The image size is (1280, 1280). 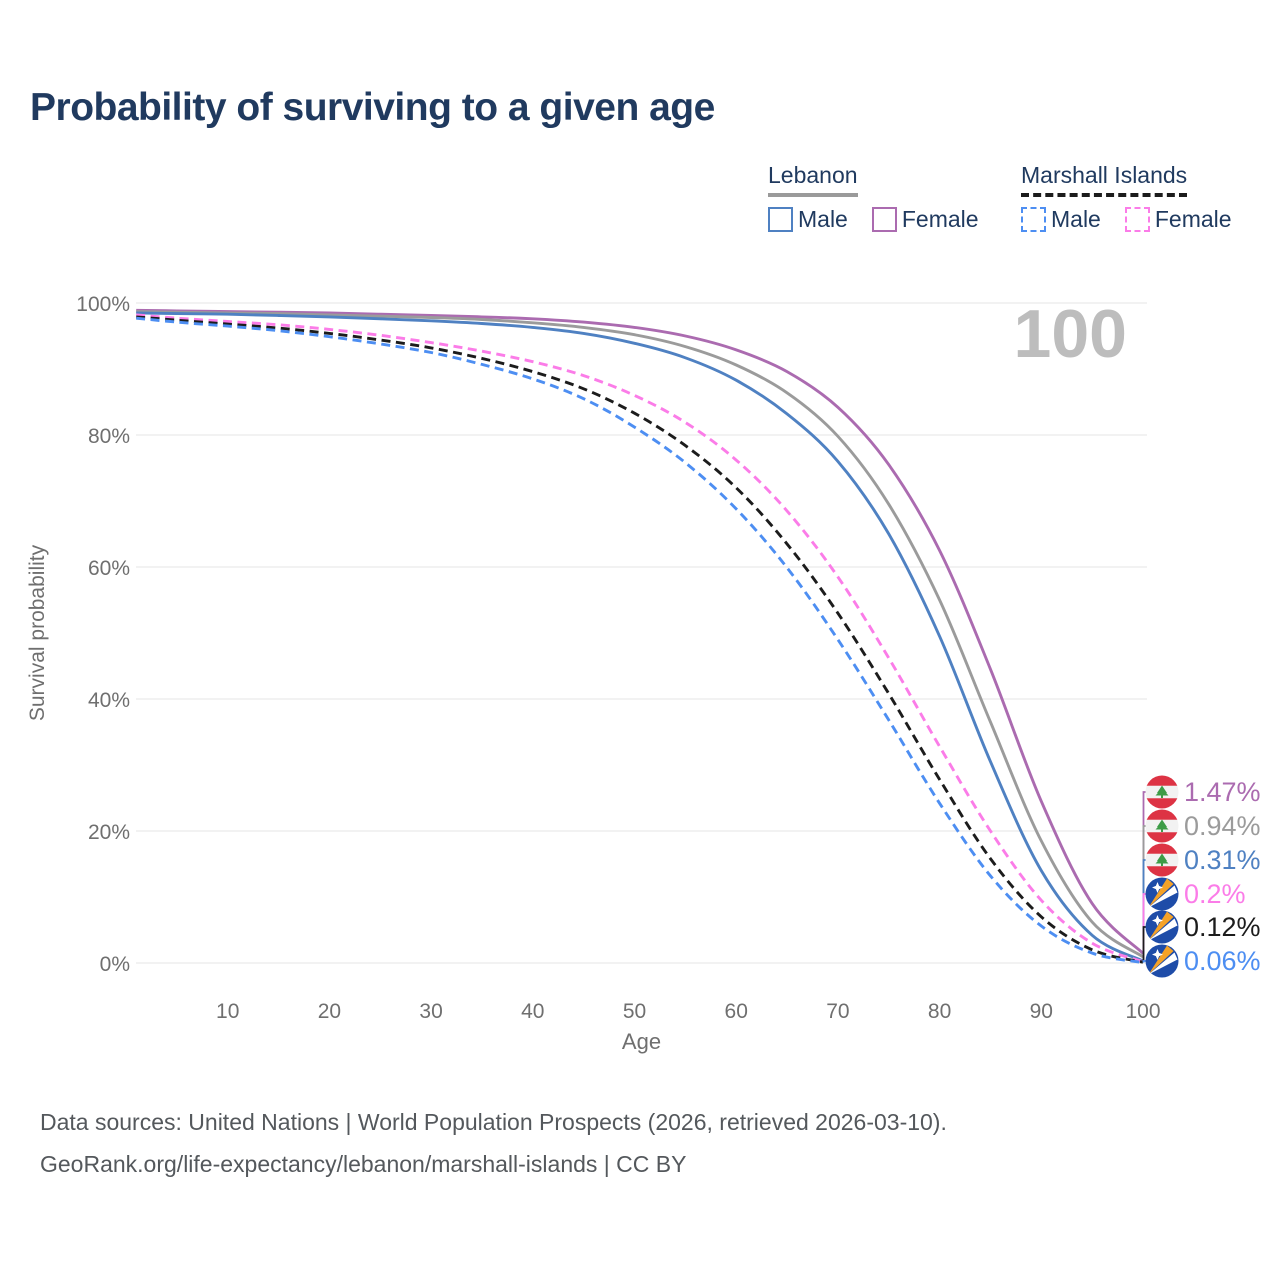 What do you see at coordinates (1033, 219) in the screenshot?
I see `marshall-islands-male-swatch-icon` at bounding box center [1033, 219].